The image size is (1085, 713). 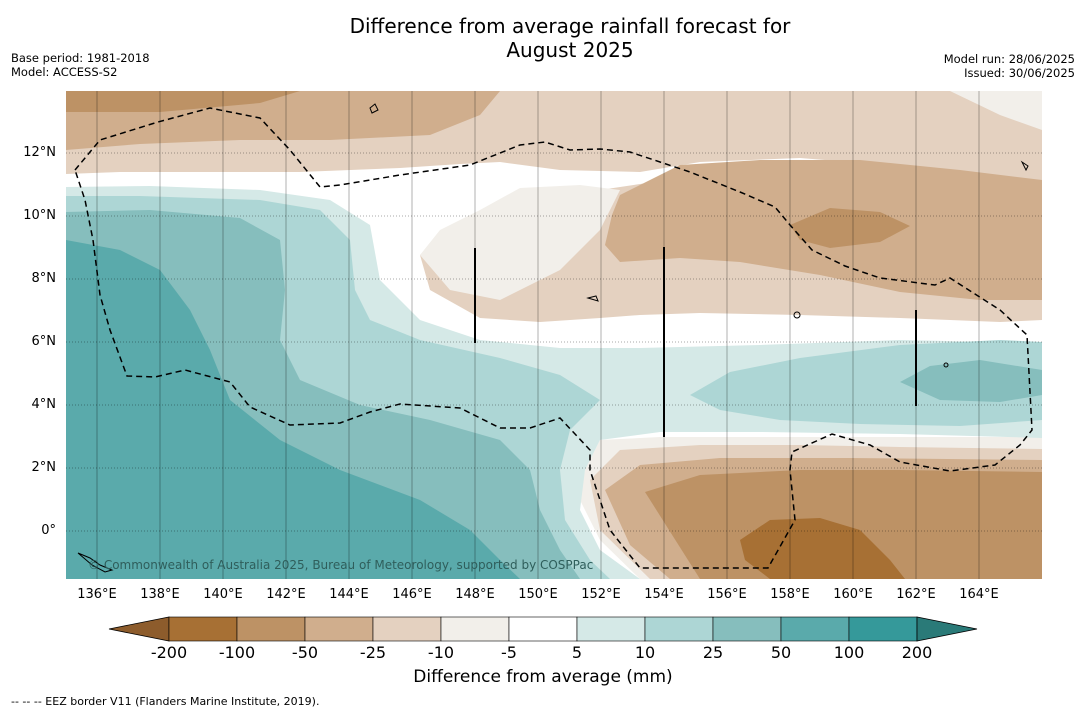 What do you see at coordinates (44, 404) in the screenshot?
I see `lat-label-4n: 4°N` at bounding box center [44, 404].